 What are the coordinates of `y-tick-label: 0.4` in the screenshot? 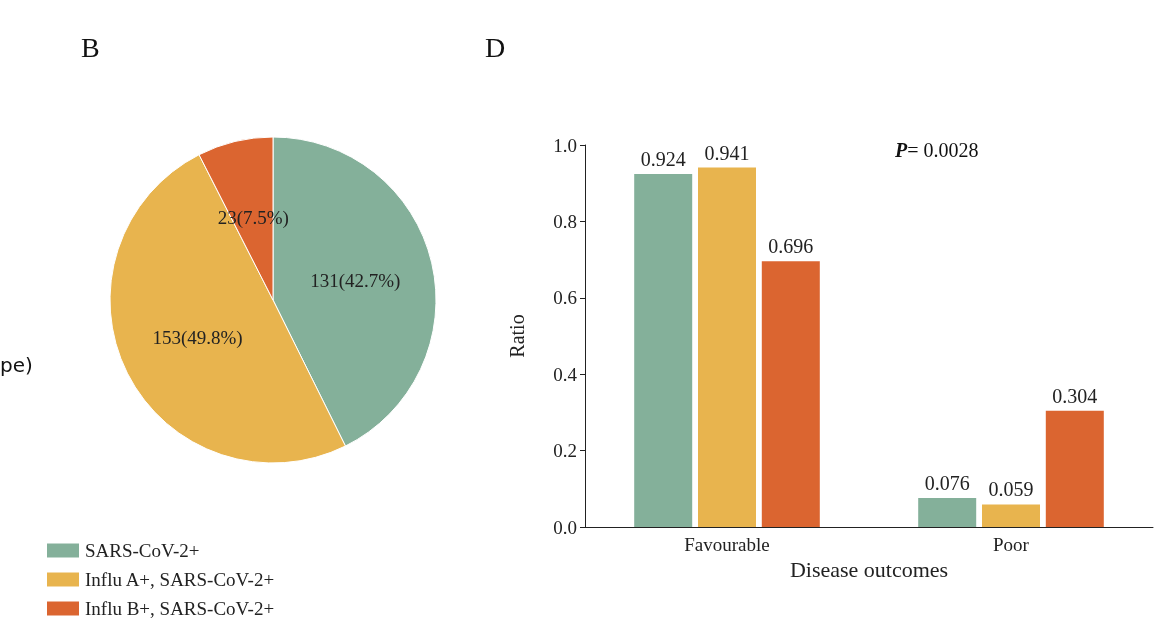 It's located at (565, 374).